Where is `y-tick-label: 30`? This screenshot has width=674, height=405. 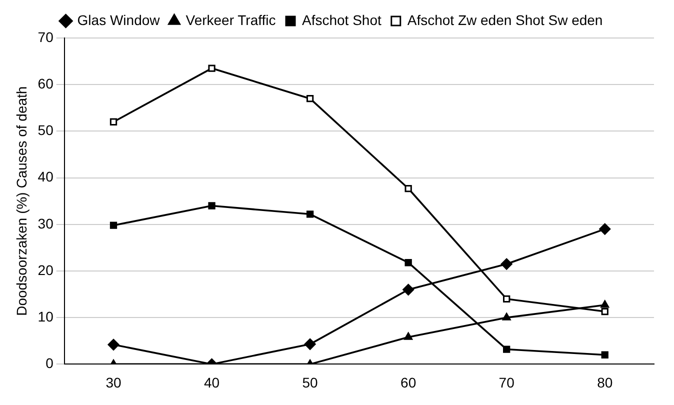
y-tick-label: 30 is located at coordinates (46, 223).